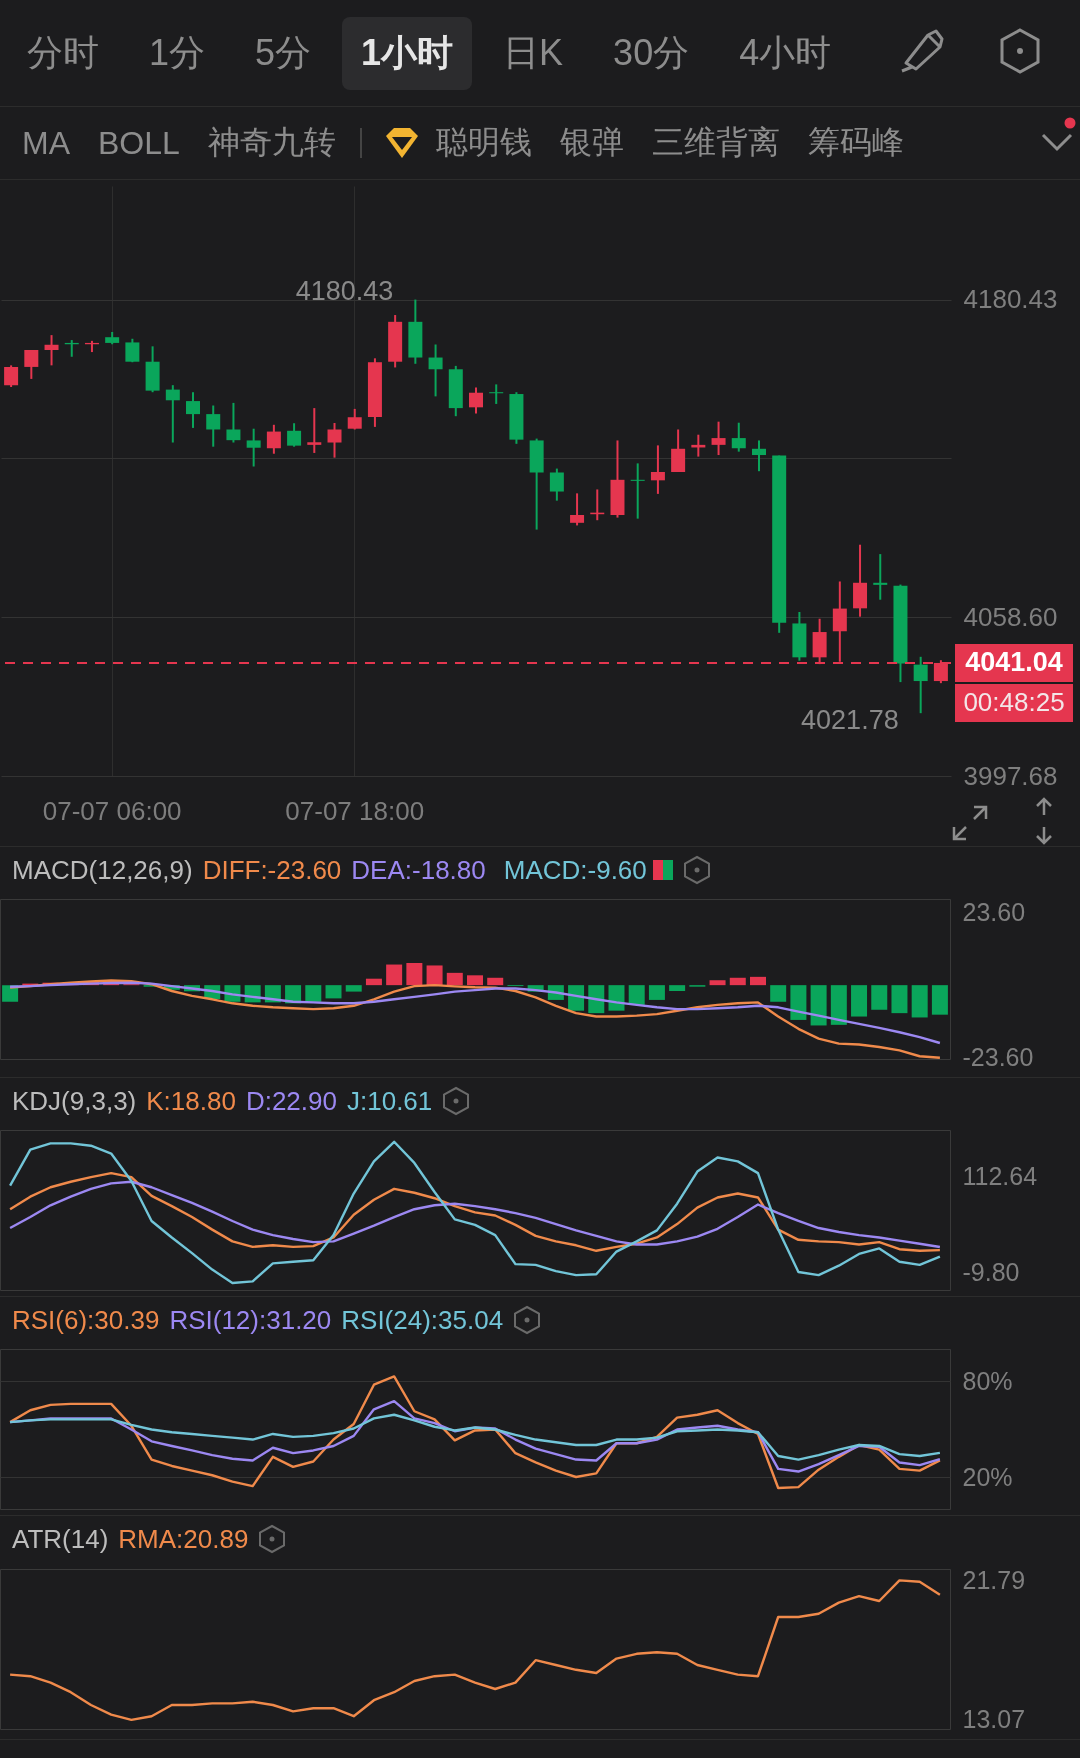 The height and width of the screenshot is (1758, 1080). What do you see at coordinates (272, 870) in the screenshot?
I see `text: DIFF:-23.60` at bounding box center [272, 870].